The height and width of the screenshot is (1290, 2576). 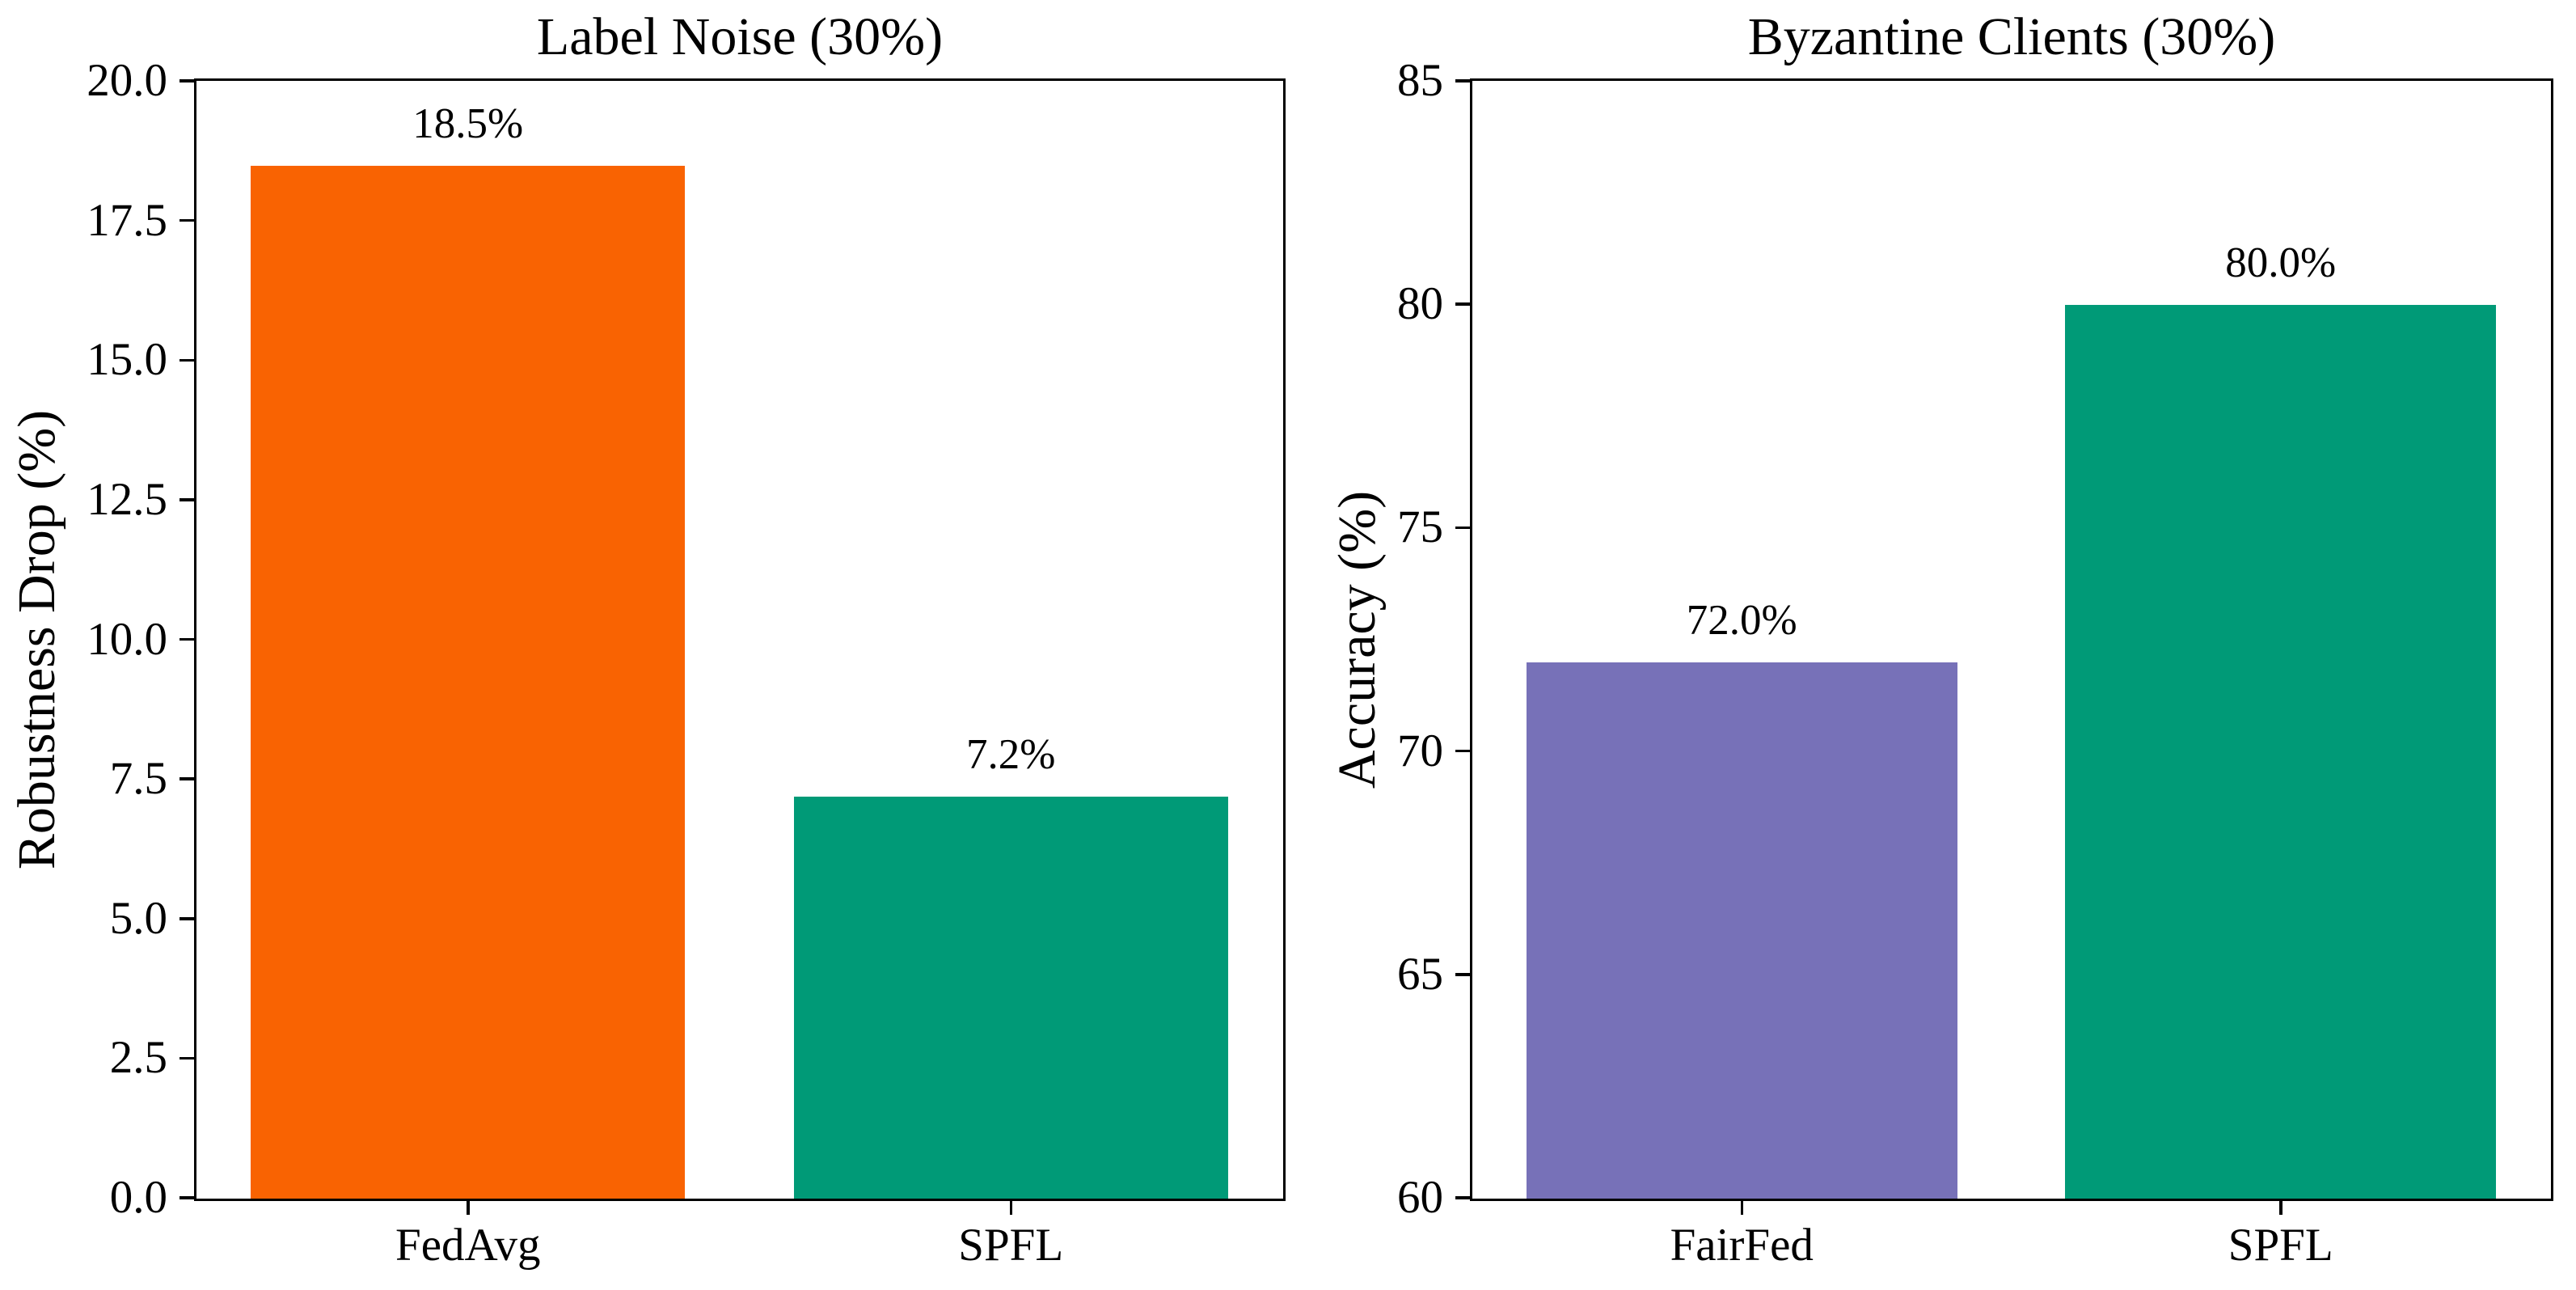 I want to click on y-tick-label: 10.0, so click(x=127, y=639).